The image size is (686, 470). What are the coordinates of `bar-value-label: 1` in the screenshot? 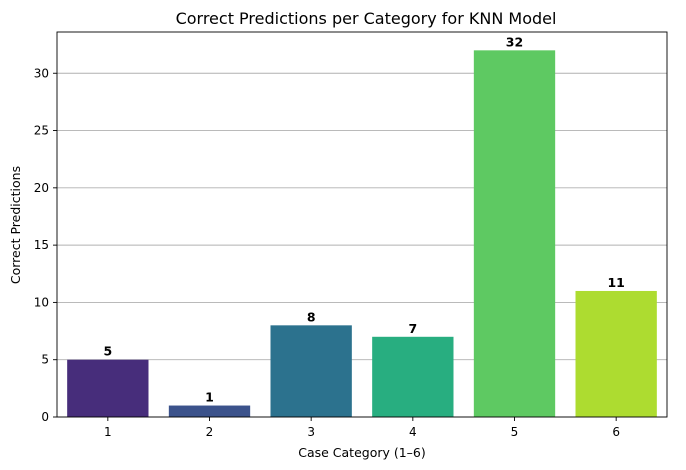 It's located at (209, 397).